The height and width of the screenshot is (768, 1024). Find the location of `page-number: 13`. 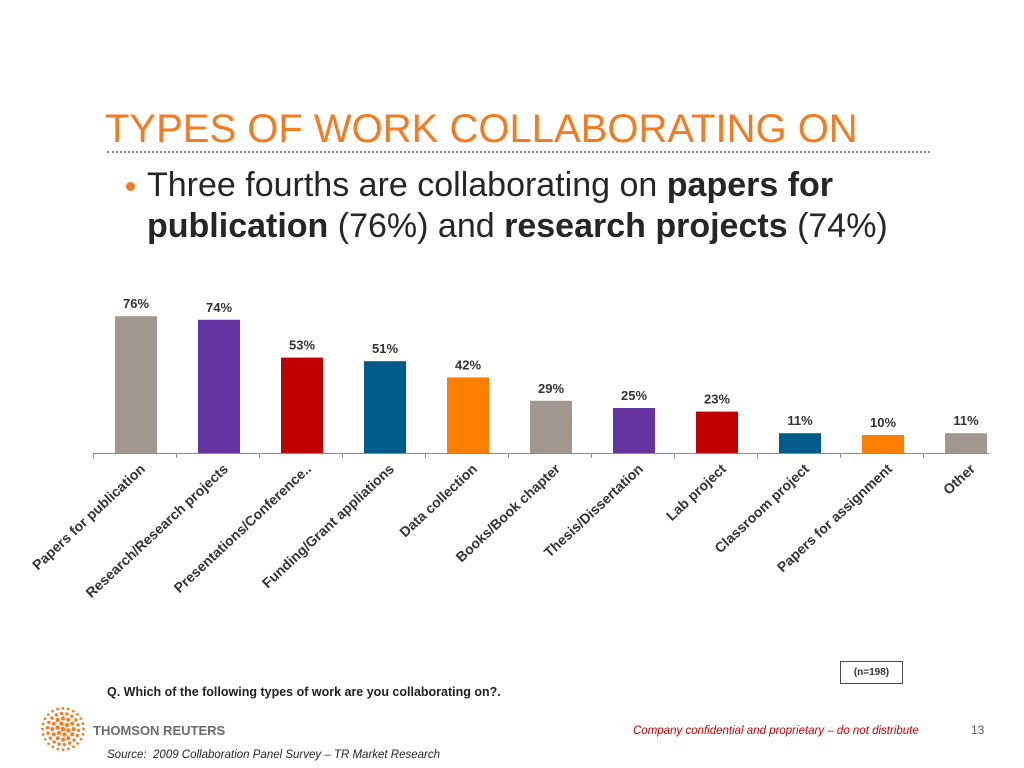

page-number: 13 is located at coordinates (978, 730).